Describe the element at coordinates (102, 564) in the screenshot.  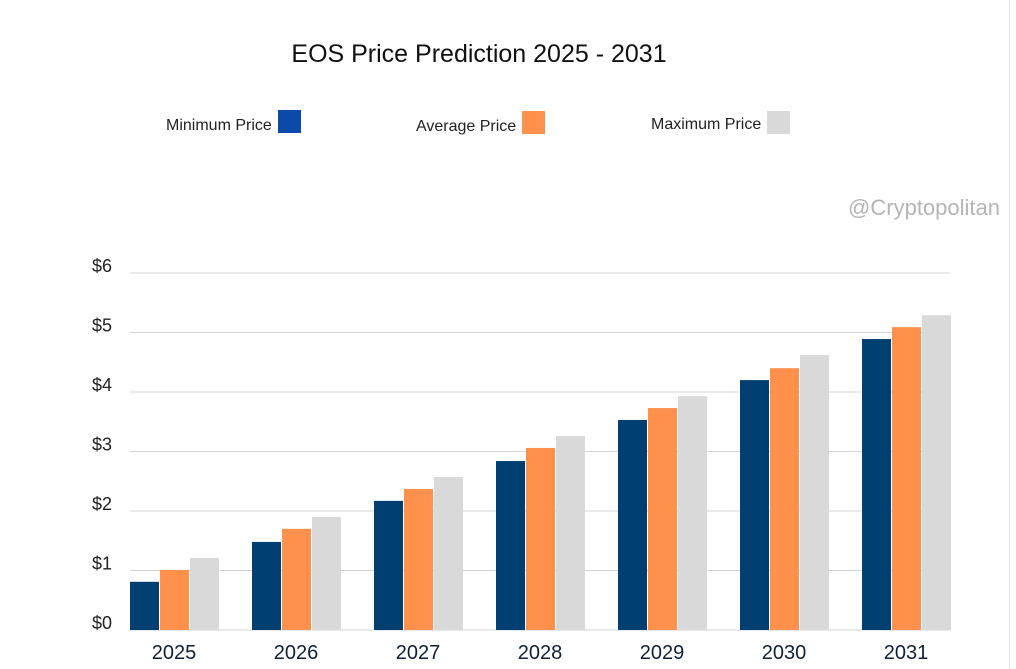
I see `y-tick-label: $1` at that location.